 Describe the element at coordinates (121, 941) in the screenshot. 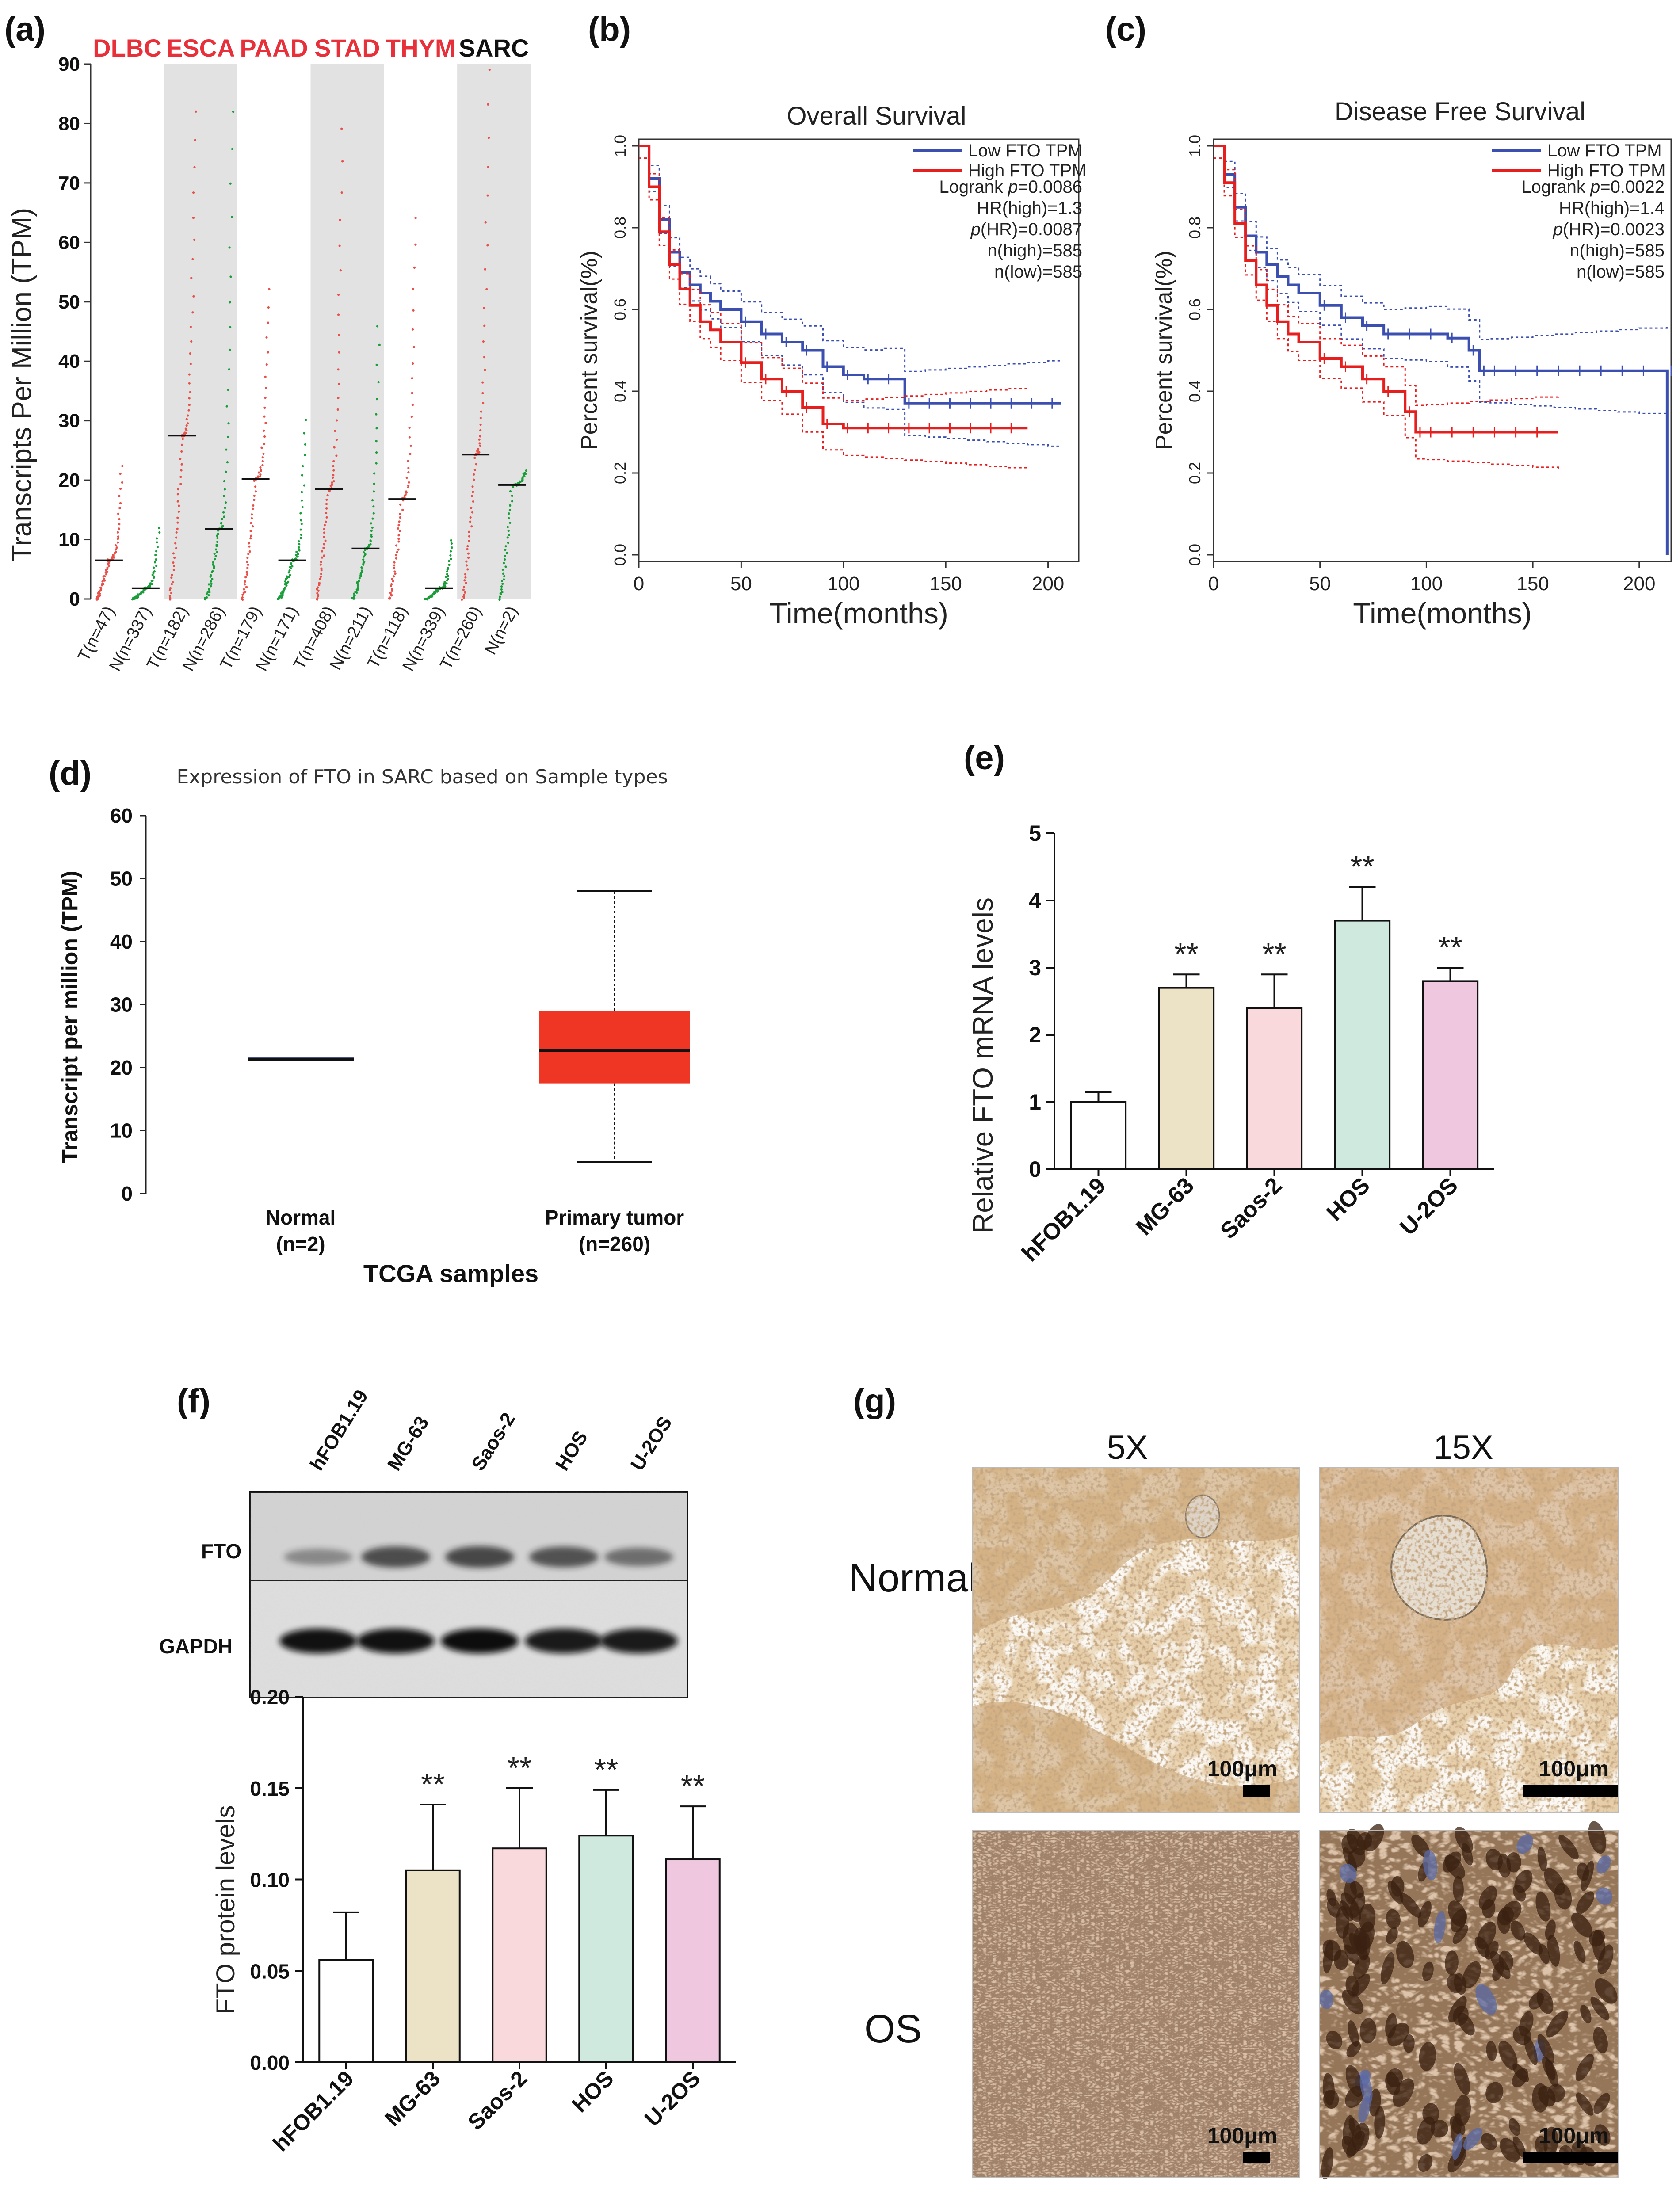

I see `chart-d-ytick: 40` at that location.